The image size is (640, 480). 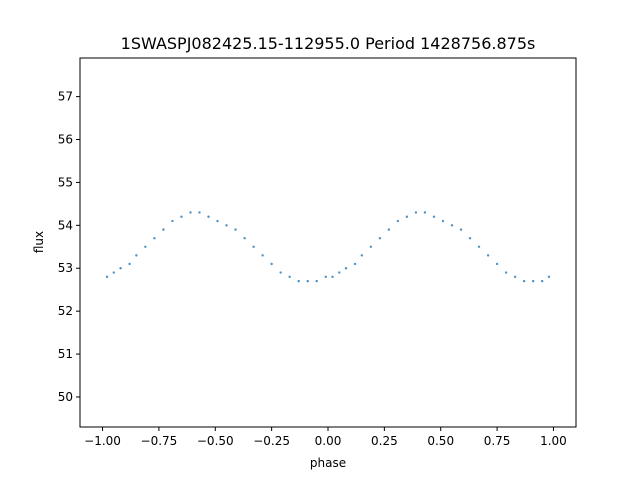 What do you see at coordinates (102, 441) in the screenshot?
I see `x-tick-label: −1.00` at bounding box center [102, 441].